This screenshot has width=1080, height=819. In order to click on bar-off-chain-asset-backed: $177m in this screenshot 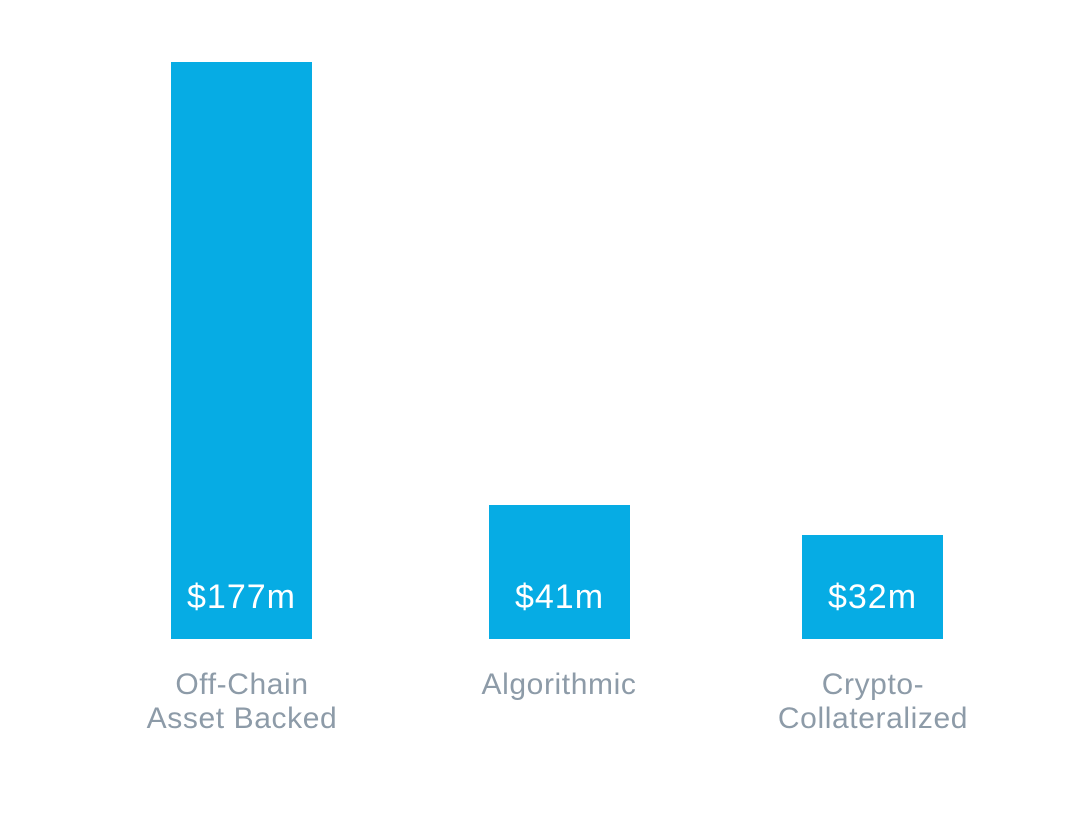, I will do `click(241, 350)`.